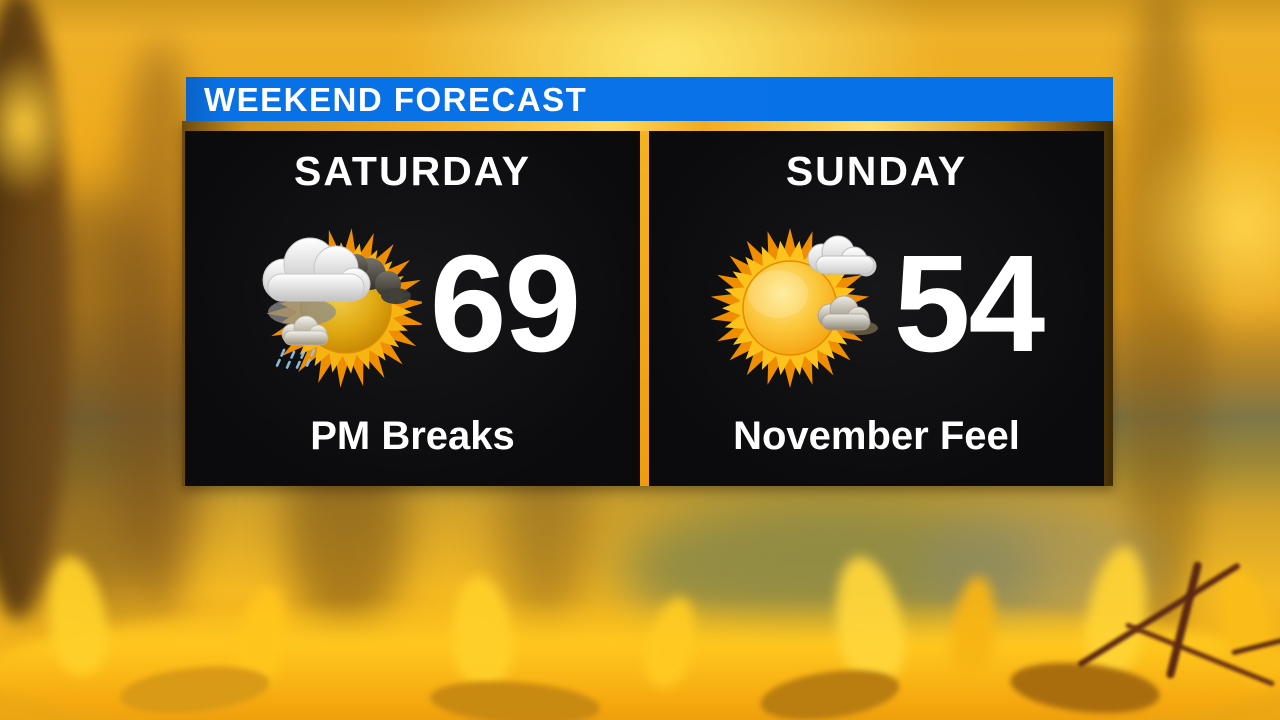 The width and height of the screenshot is (1280, 720). I want to click on day-label: SUNDAY, so click(876, 171).